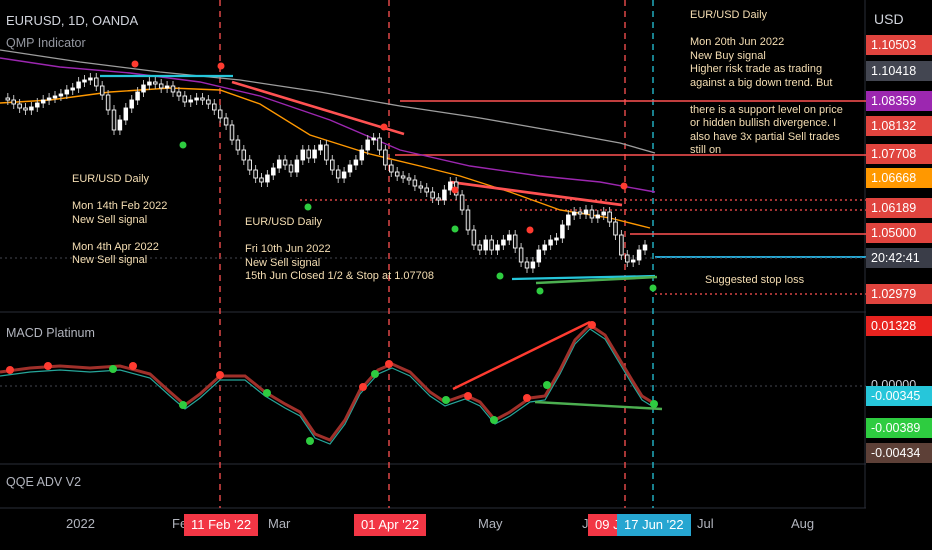 The height and width of the screenshot is (550, 932). Describe the element at coordinates (899, 428) in the screenshot. I see `macd-value-label: -0.00389` at that location.